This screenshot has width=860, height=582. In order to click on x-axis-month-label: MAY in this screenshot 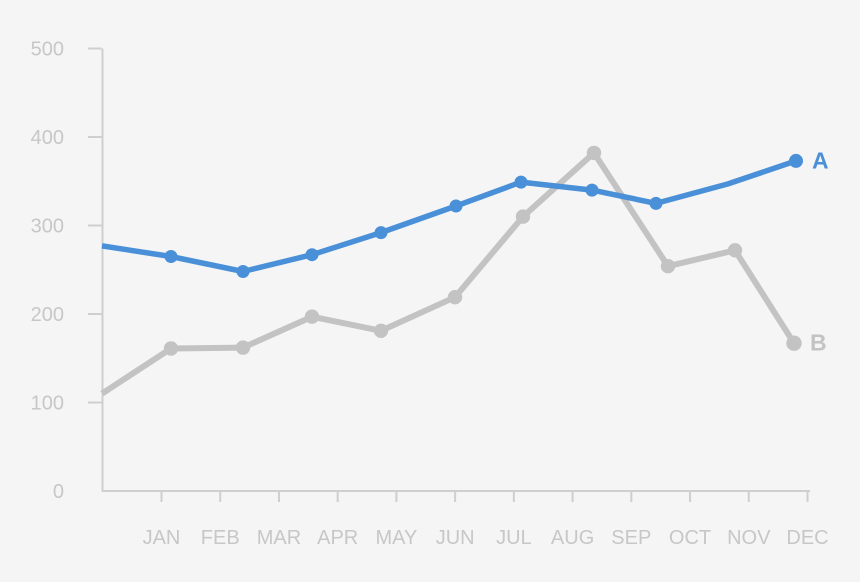, I will do `click(396, 538)`.